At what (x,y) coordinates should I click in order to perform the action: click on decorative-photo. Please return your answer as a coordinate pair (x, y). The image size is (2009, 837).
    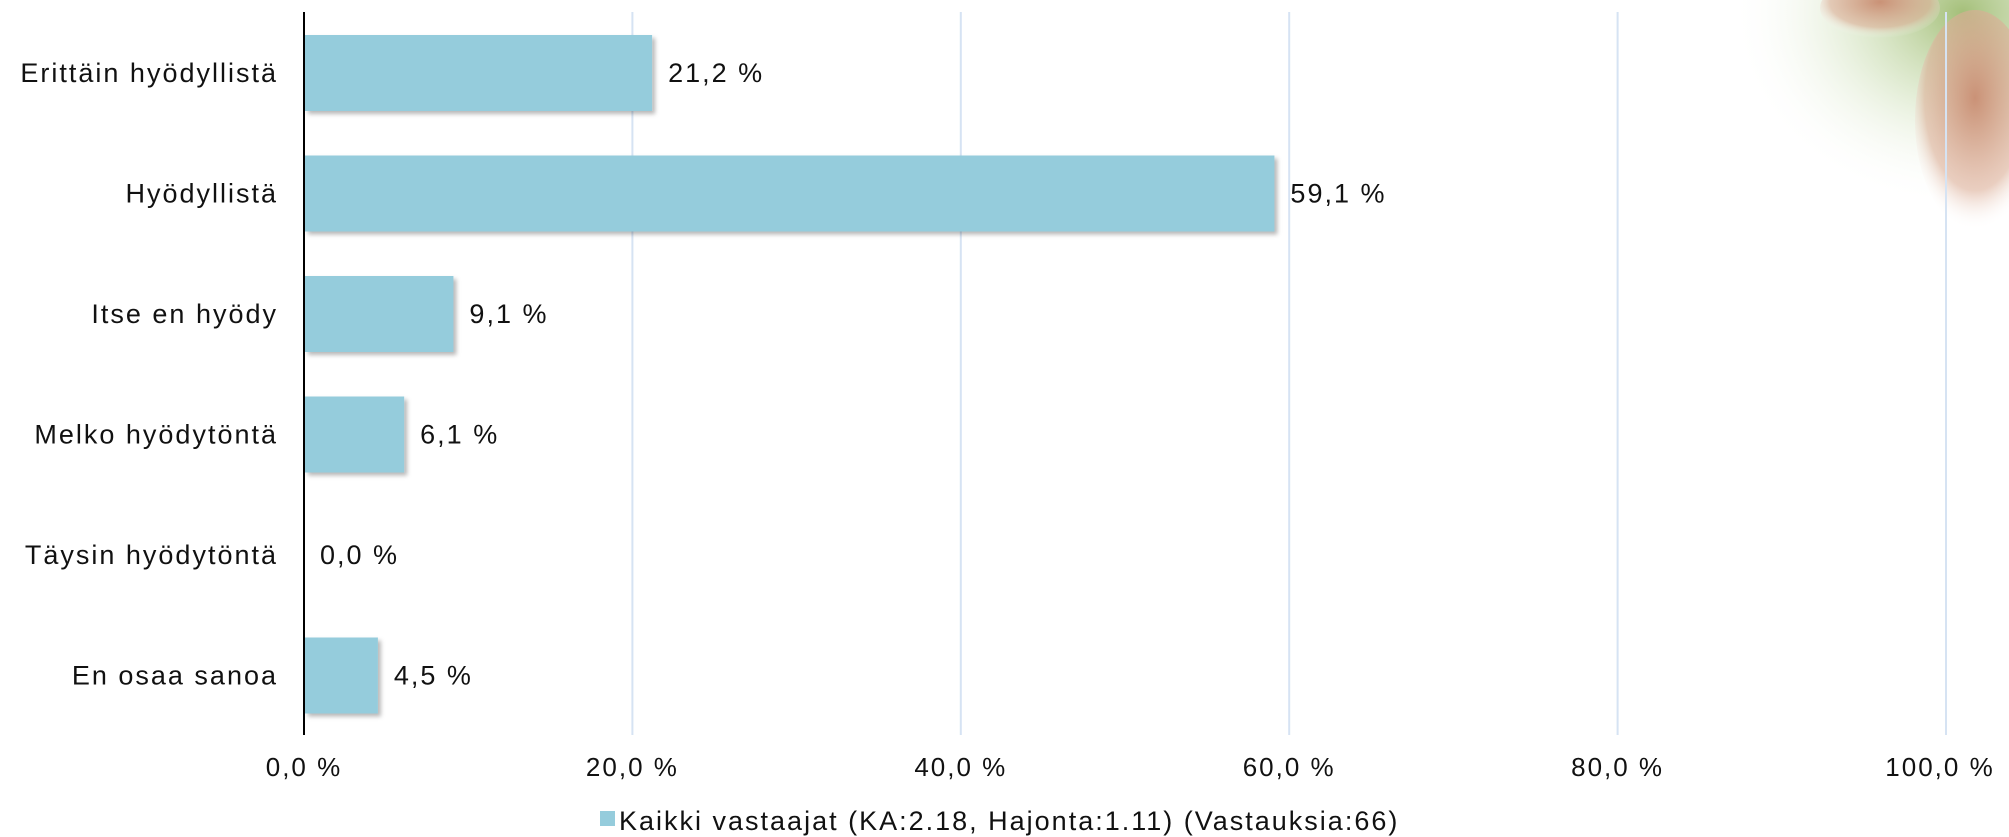
    Looking at the image, I should click on (1854, 130).